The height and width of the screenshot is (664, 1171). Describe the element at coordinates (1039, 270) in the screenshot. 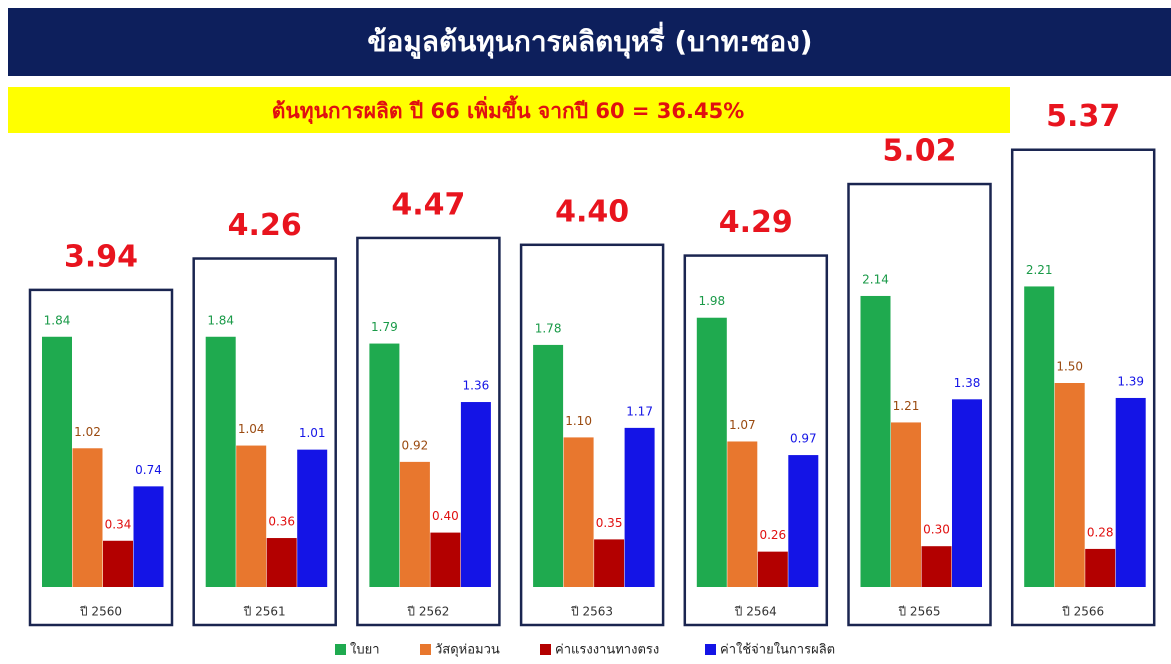

I see `value-label: 2.21` at that location.